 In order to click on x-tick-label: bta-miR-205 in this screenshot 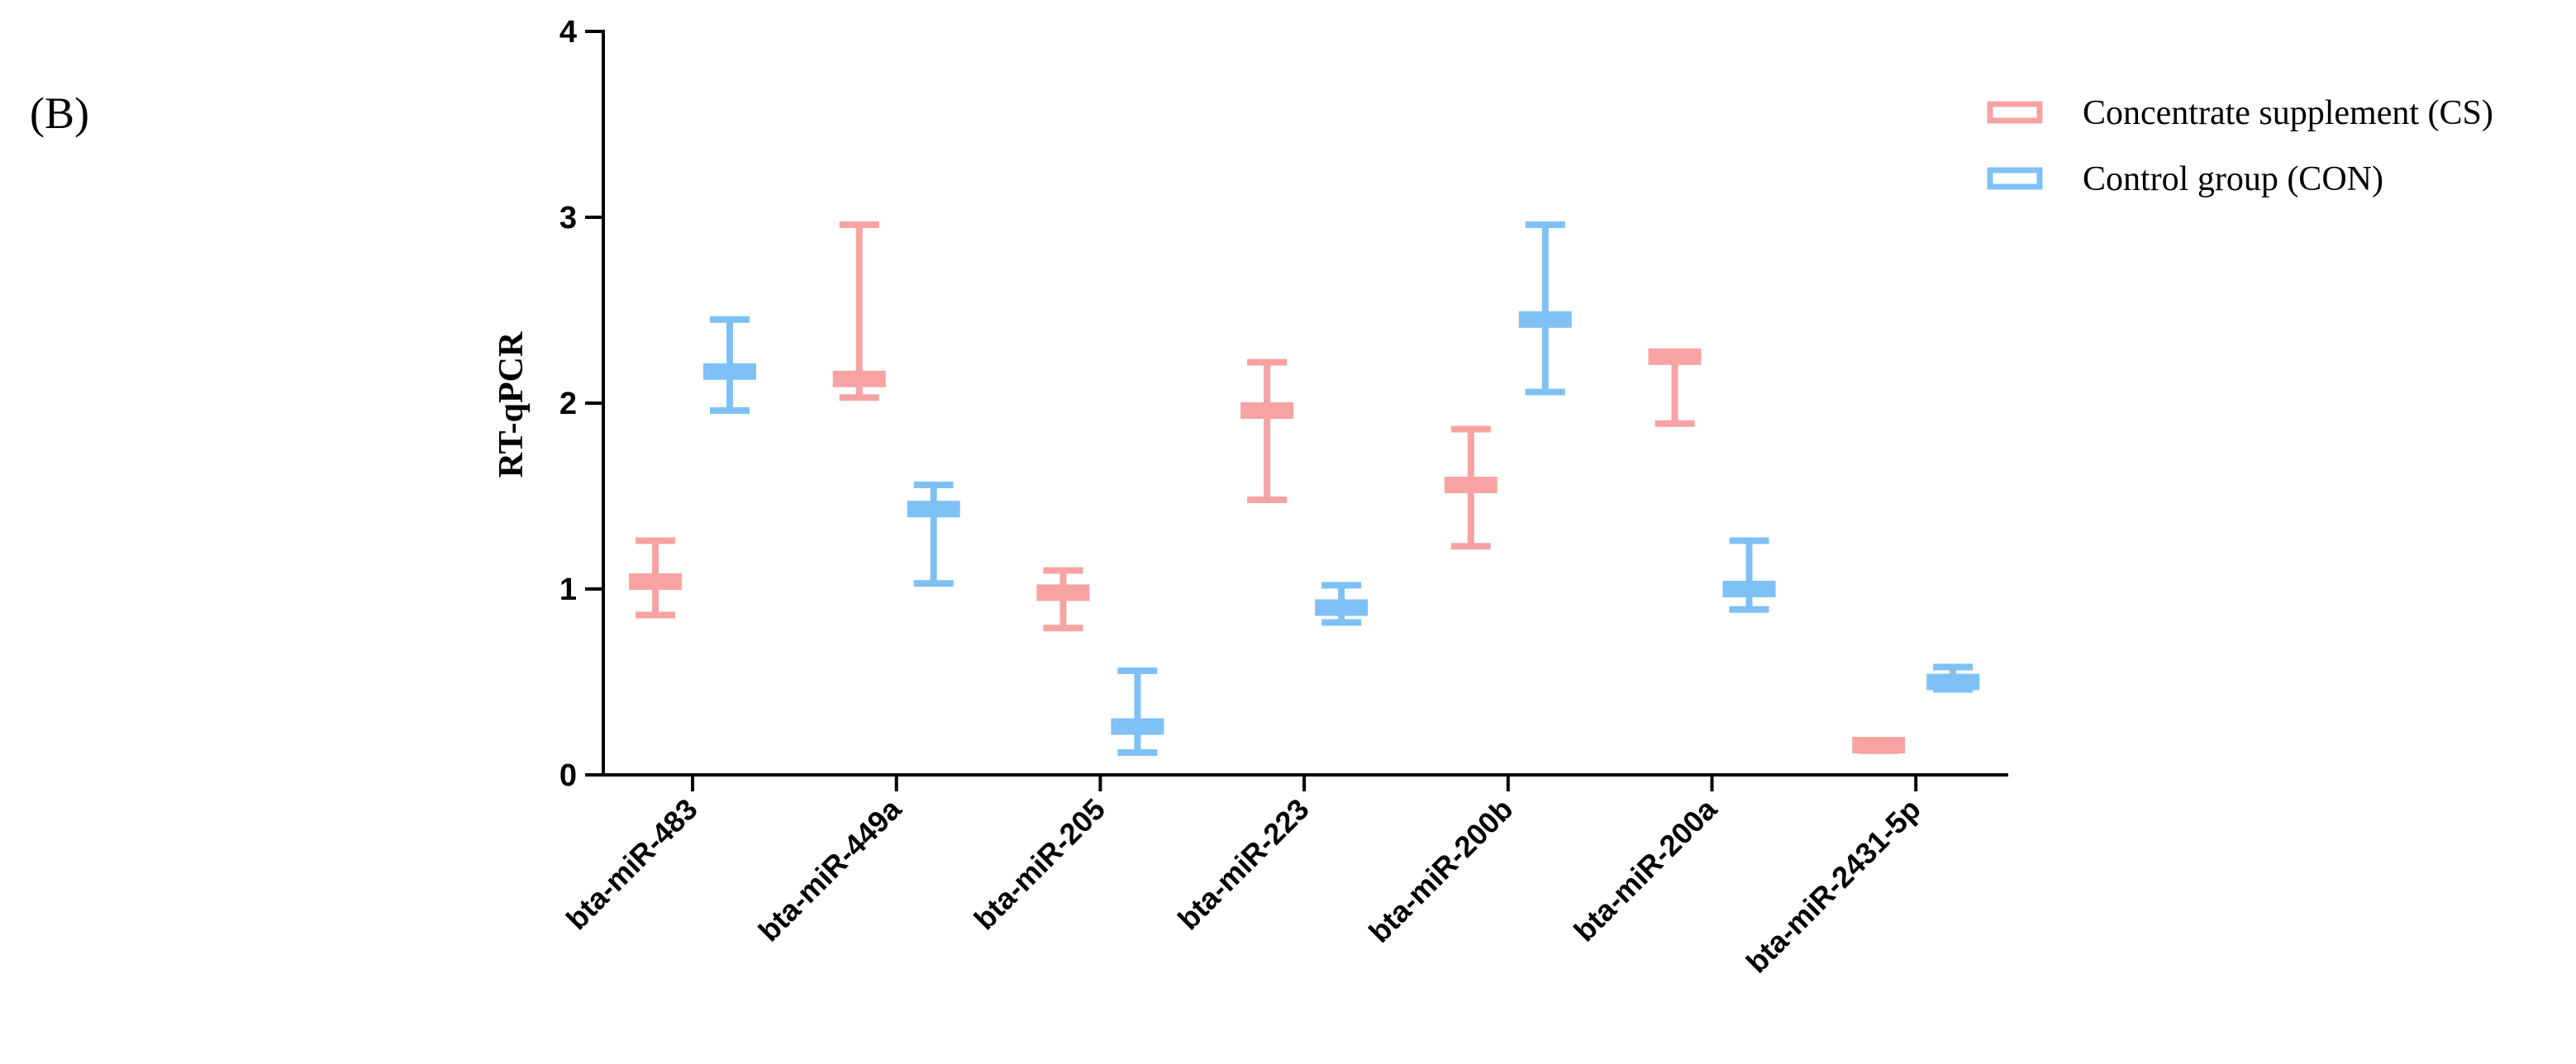, I will do `click(1040, 864)`.